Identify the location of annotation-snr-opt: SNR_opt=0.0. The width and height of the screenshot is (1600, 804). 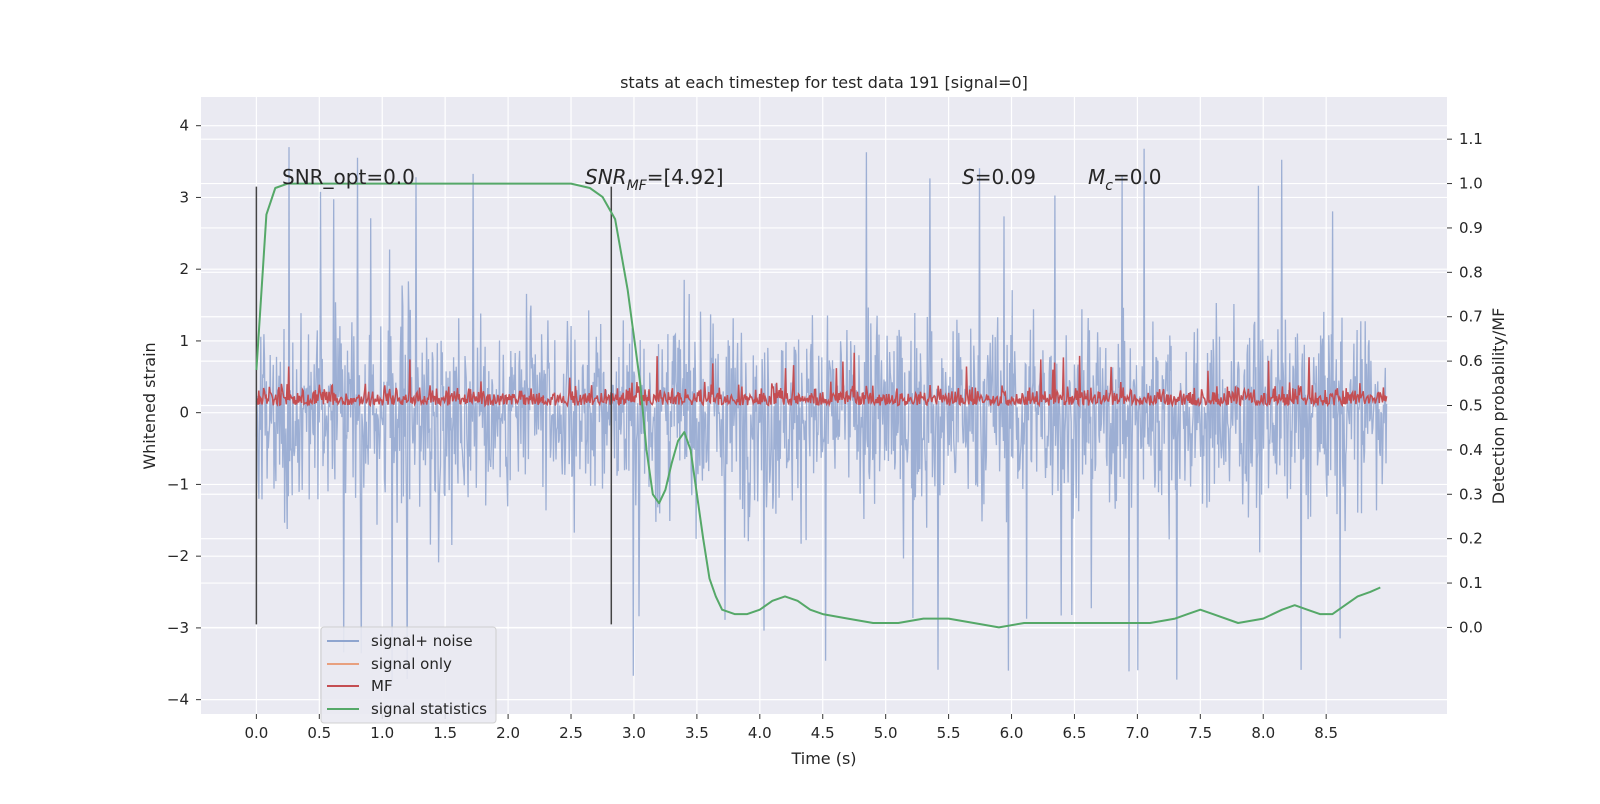
(348, 177).